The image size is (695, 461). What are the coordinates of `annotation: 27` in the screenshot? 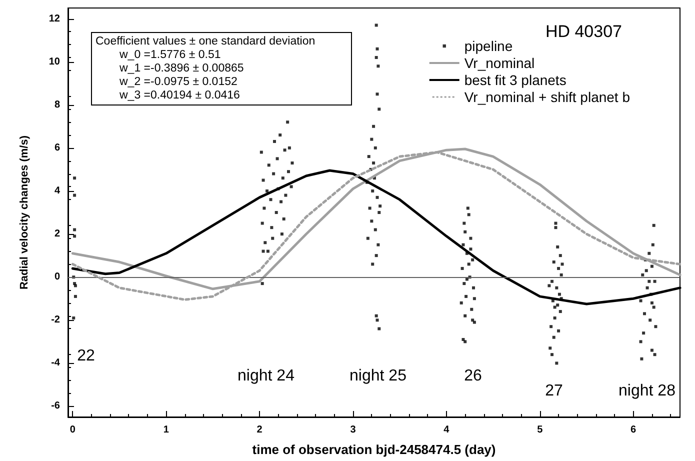 It's located at (554, 391).